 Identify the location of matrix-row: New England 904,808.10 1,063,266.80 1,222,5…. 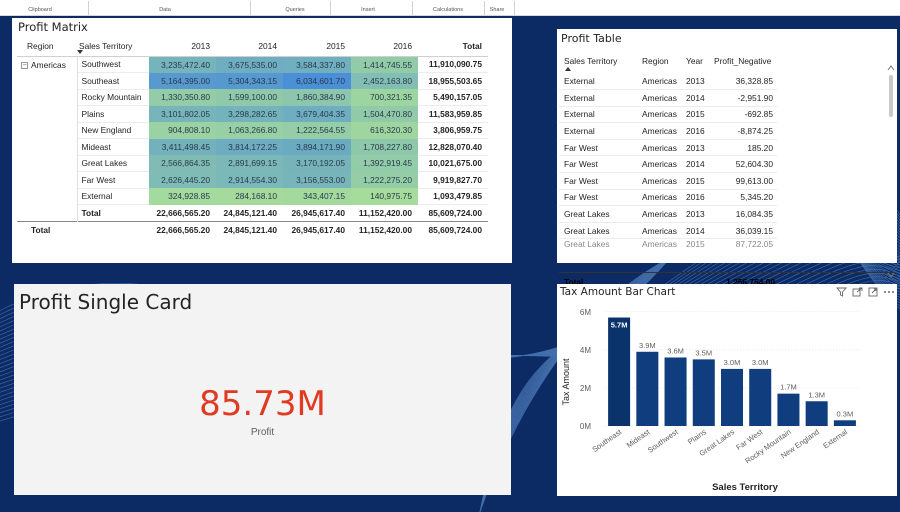
(252, 130).